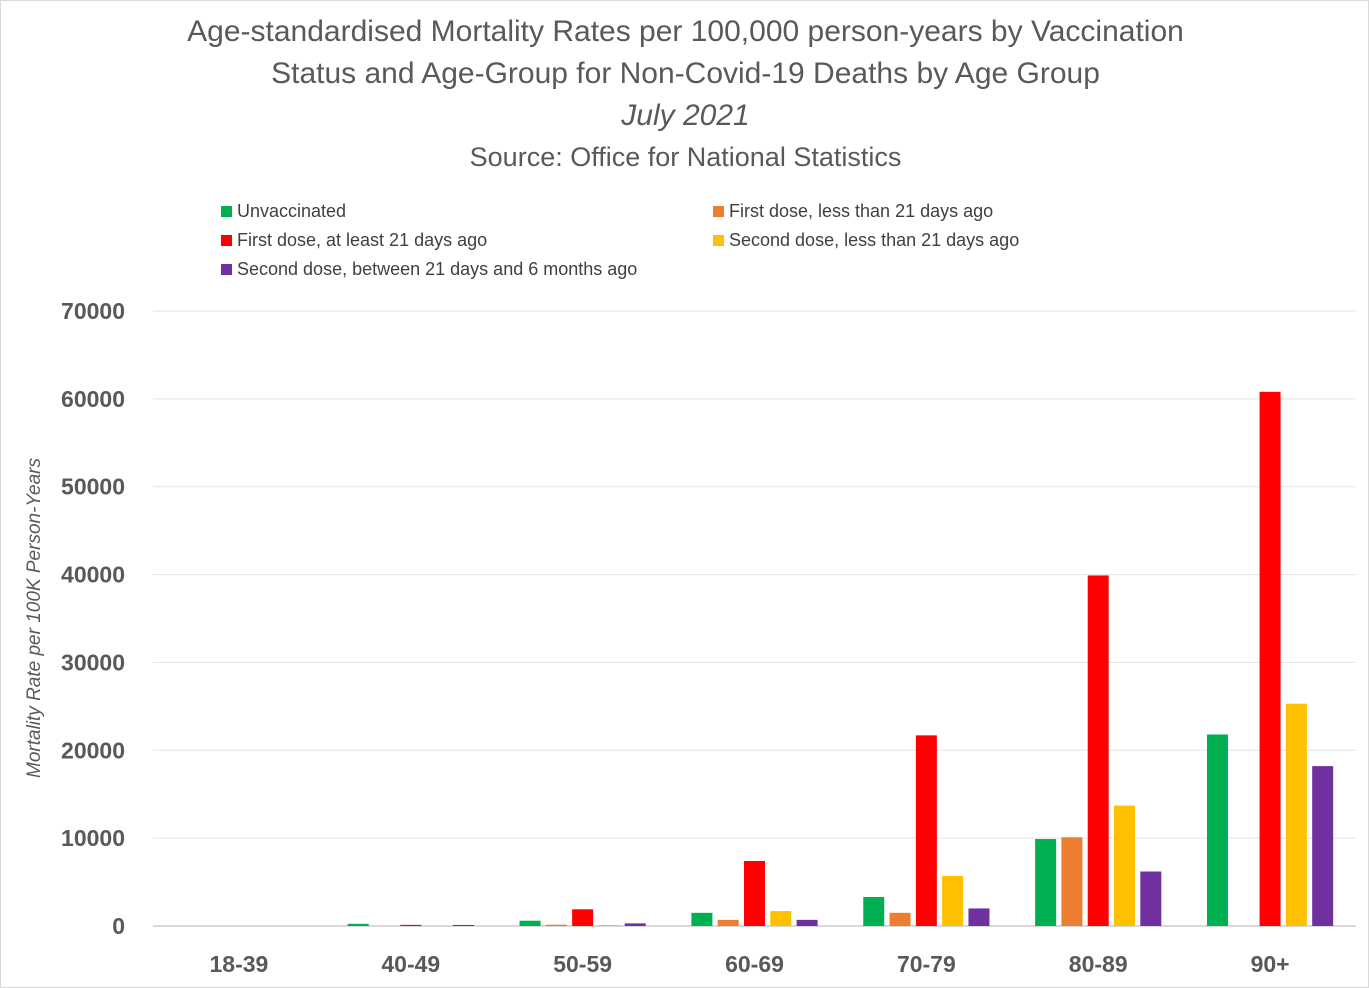  Describe the element at coordinates (362, 240) in the screenshot. I see `legend-label: First dose, at least 21 days ago` at that location.